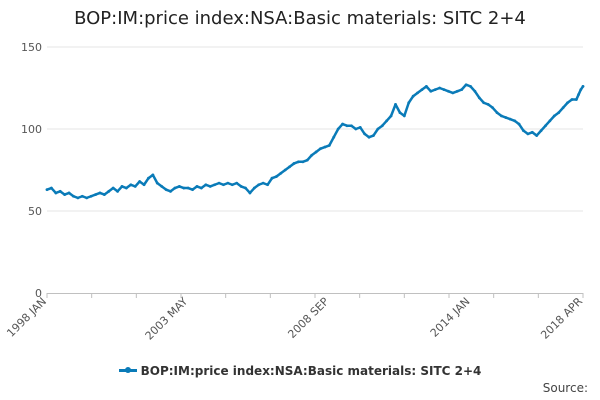 The image size is (600, 400). Describe the element at coordinates (26, 317) in the screenshot. I see `x-tick-label: 1998 JAN` at that location.